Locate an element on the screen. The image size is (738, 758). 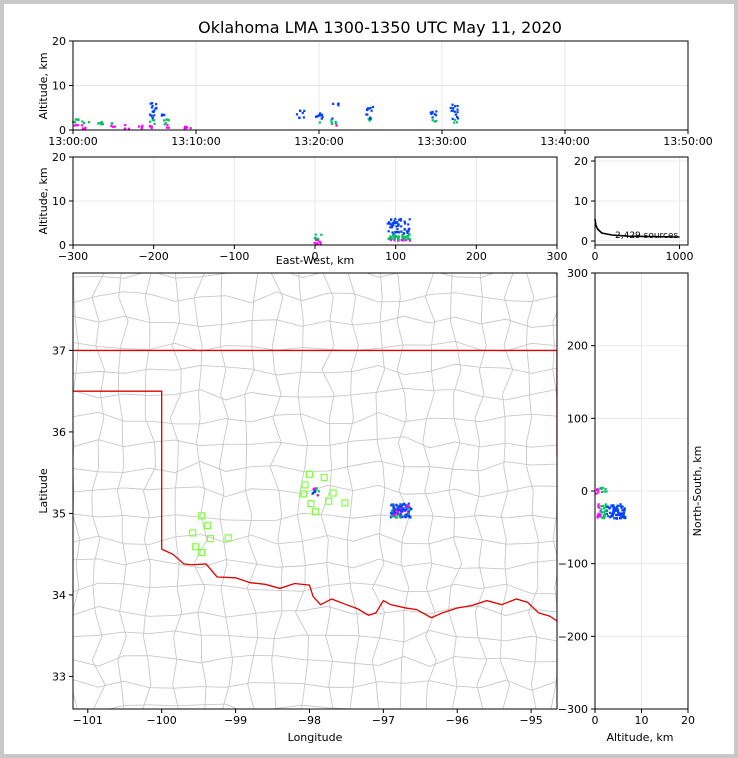
map-ytick-label: 37 is located at coordinates (59, 350).